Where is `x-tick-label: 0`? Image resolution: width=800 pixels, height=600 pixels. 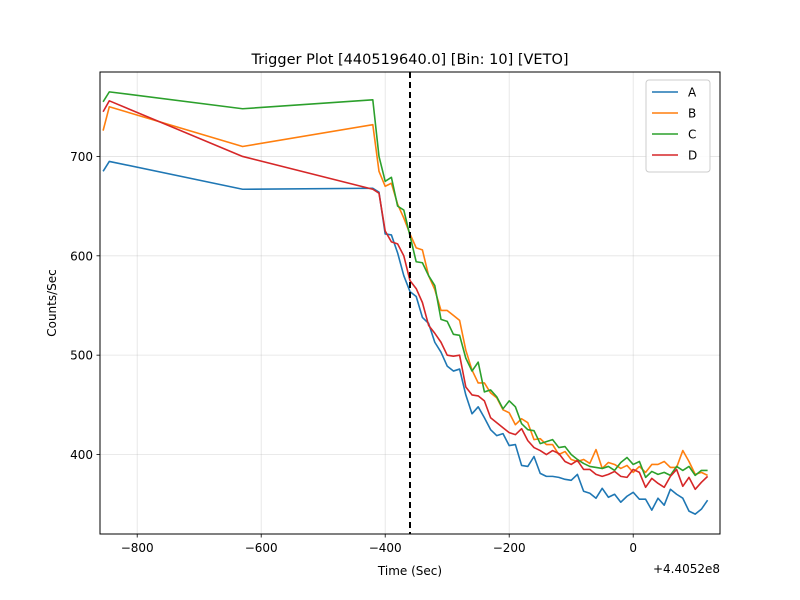 x-tick-label: 0 is located at coordinates (633, 548).